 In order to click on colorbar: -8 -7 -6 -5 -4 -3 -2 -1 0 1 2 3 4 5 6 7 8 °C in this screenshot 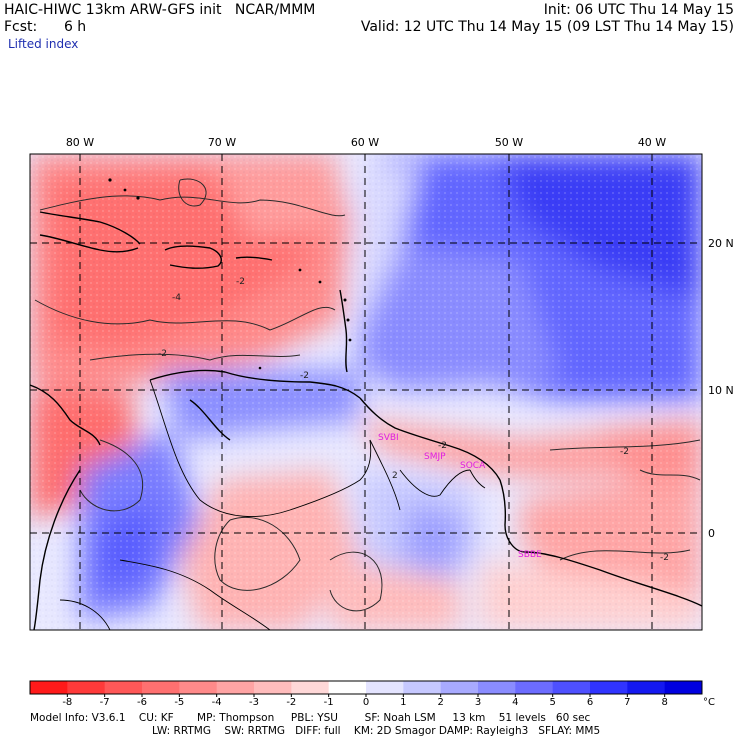, I will do `click(372, 694)`.